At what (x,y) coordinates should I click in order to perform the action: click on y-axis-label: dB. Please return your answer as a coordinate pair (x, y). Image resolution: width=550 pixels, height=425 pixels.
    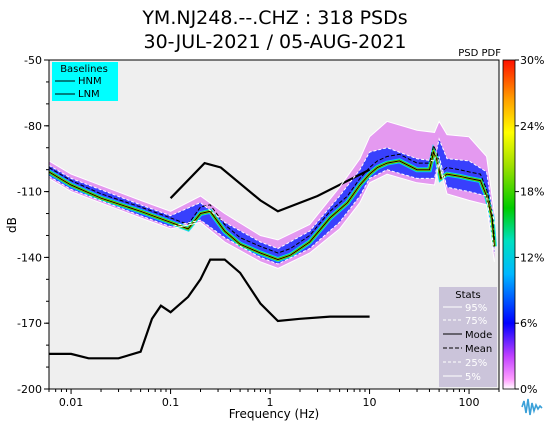
    Looking at the image, I should click on (12, 225).